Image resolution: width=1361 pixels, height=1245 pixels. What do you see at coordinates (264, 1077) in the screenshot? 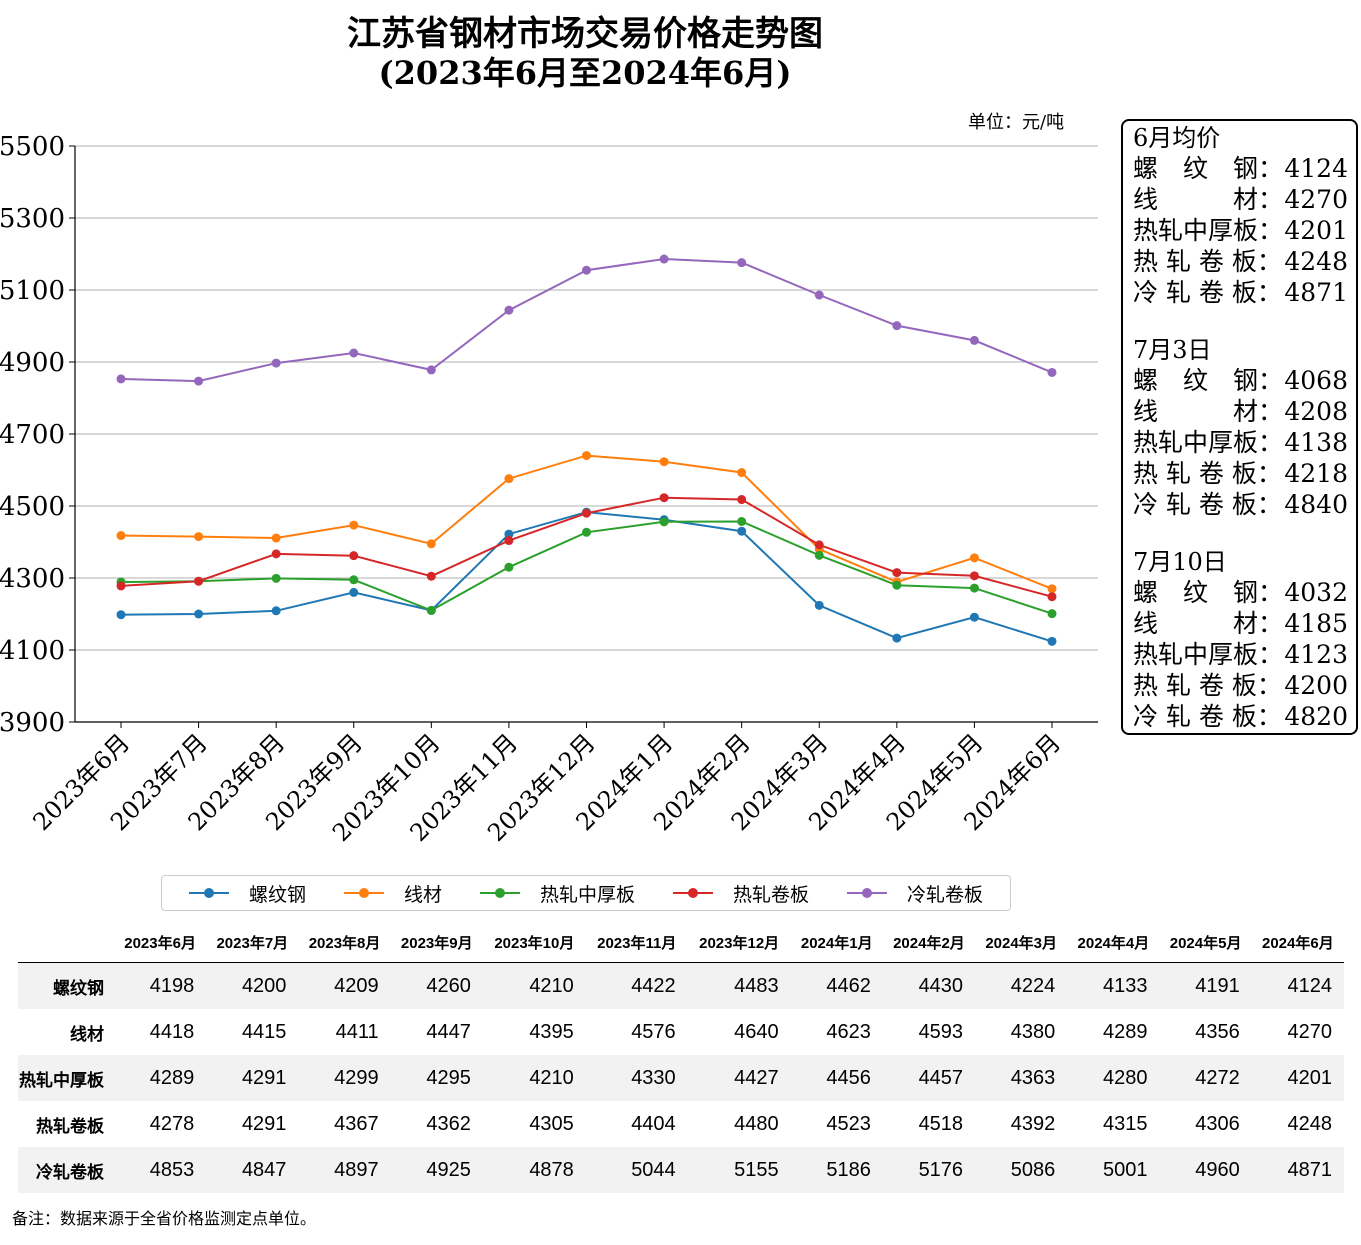
I see `table-cell: 4291` at bounding box center [264, 1077].